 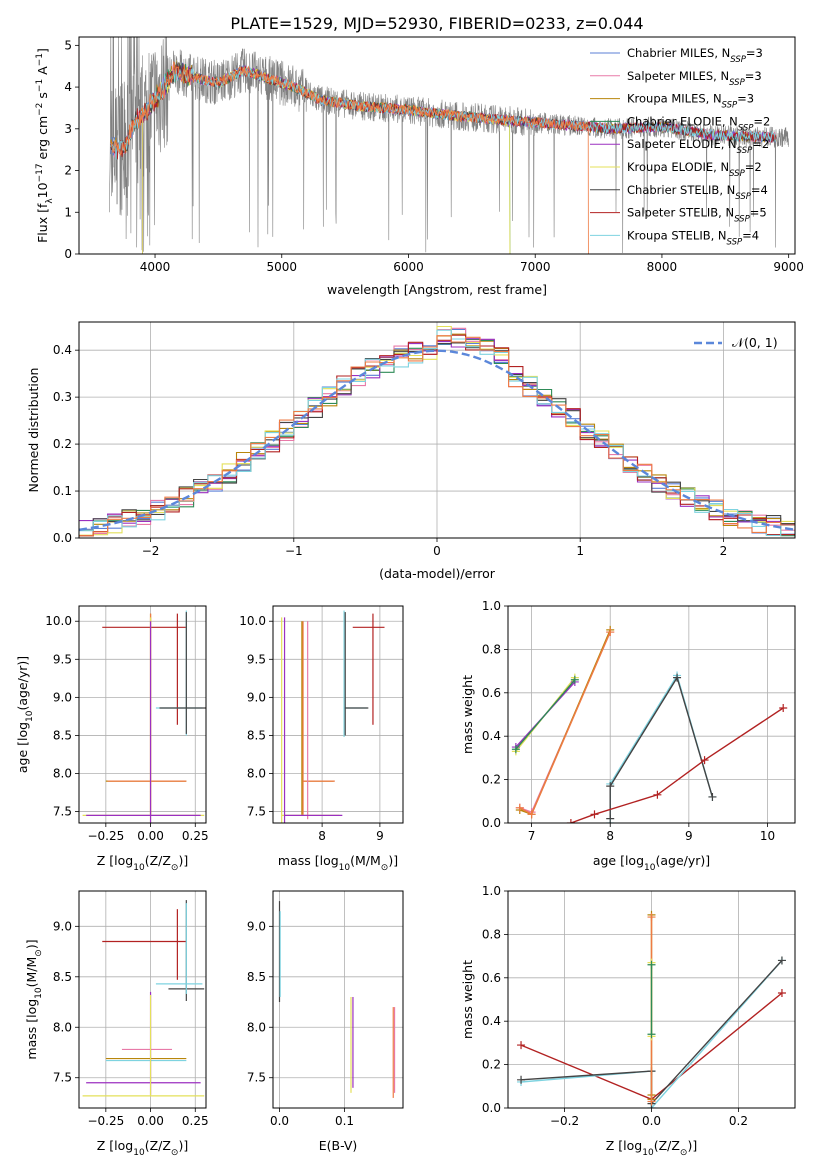 I want to click on y-tick-label: 3, so click(x=68, y=129).